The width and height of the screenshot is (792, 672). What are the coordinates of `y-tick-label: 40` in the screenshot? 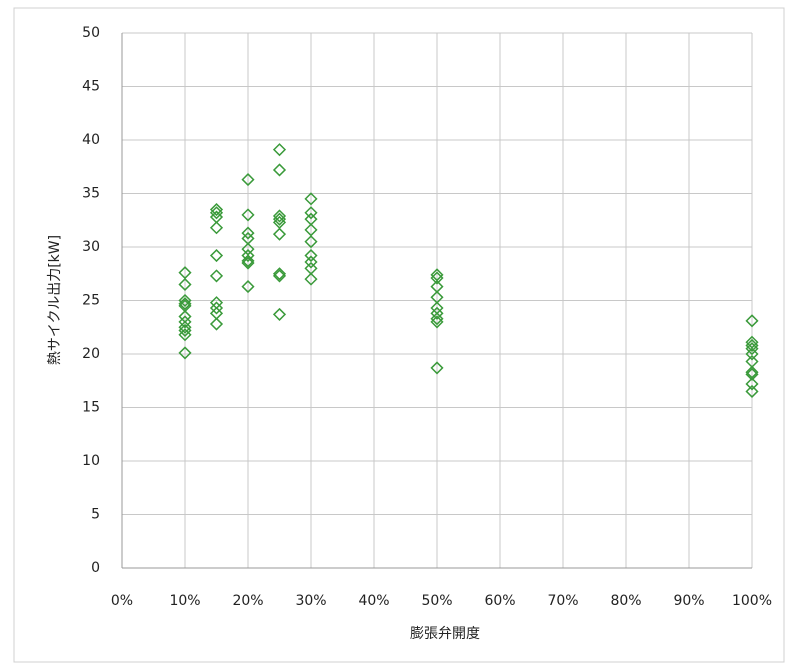 It's located at (91, 140).